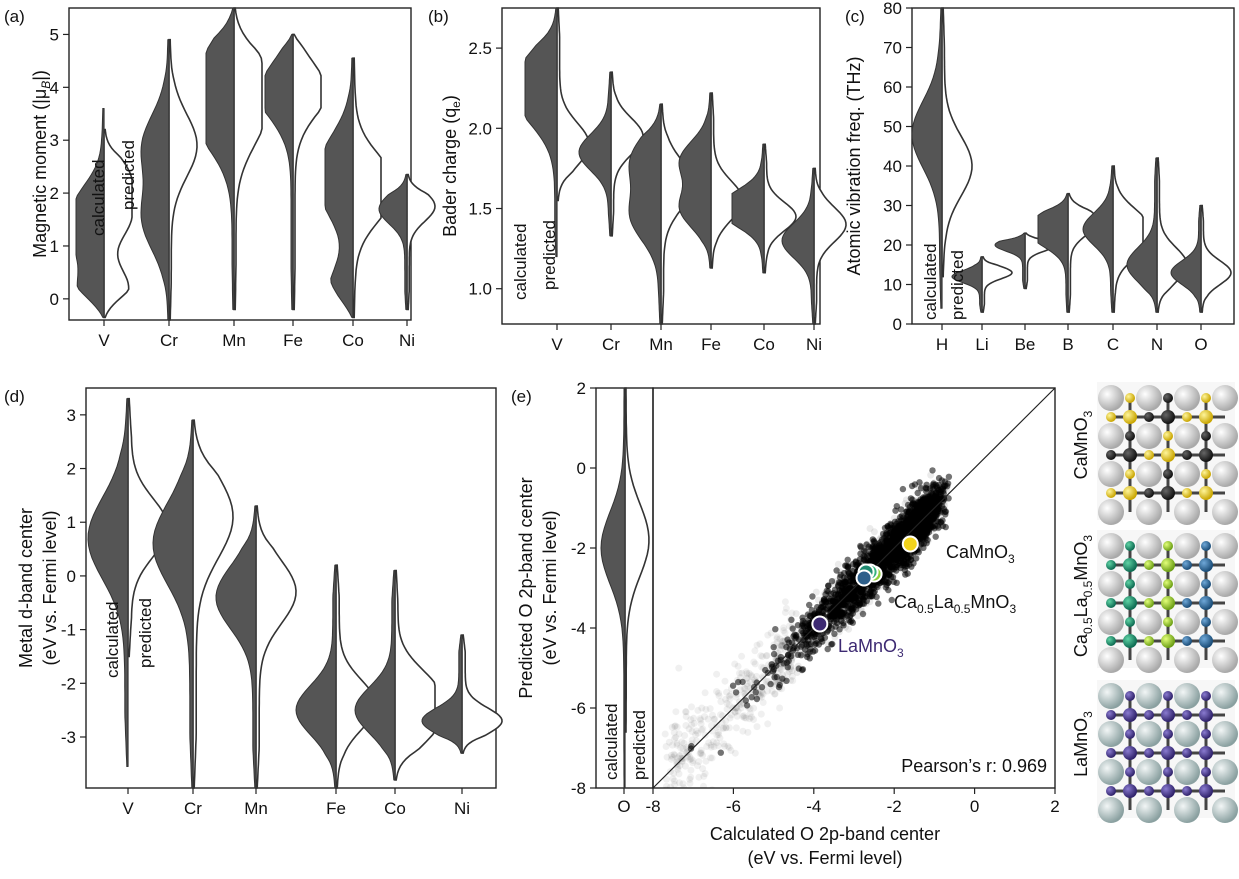 Image resolution: width=1239 pixels, height=879 pixels. What do you see at coordinates (892, 9) in the screenshot?
I see `y-tick-label: 80` at bounding box center [892, 9].